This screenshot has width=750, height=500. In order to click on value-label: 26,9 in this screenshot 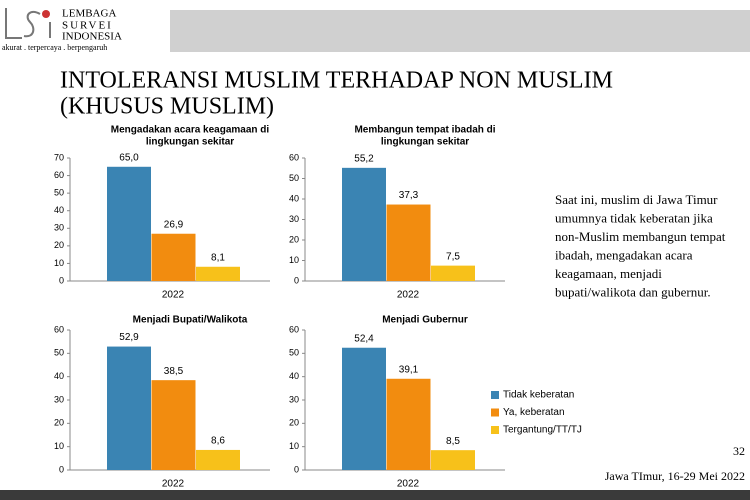, I will do `click(174, 224)`.